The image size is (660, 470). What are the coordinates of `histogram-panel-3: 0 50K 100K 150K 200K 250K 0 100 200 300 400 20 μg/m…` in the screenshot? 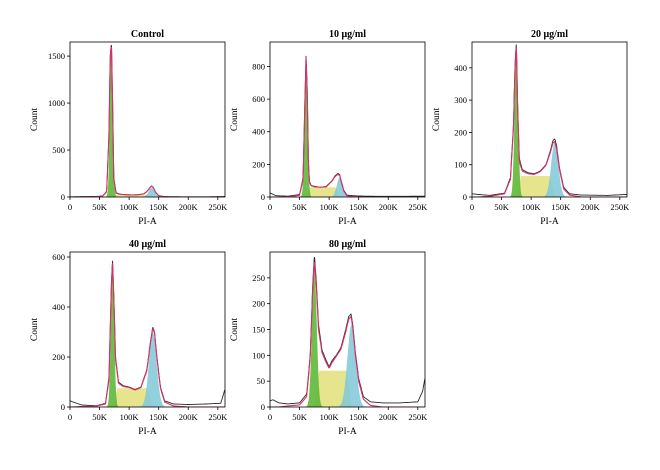 It's located at (531, 128).